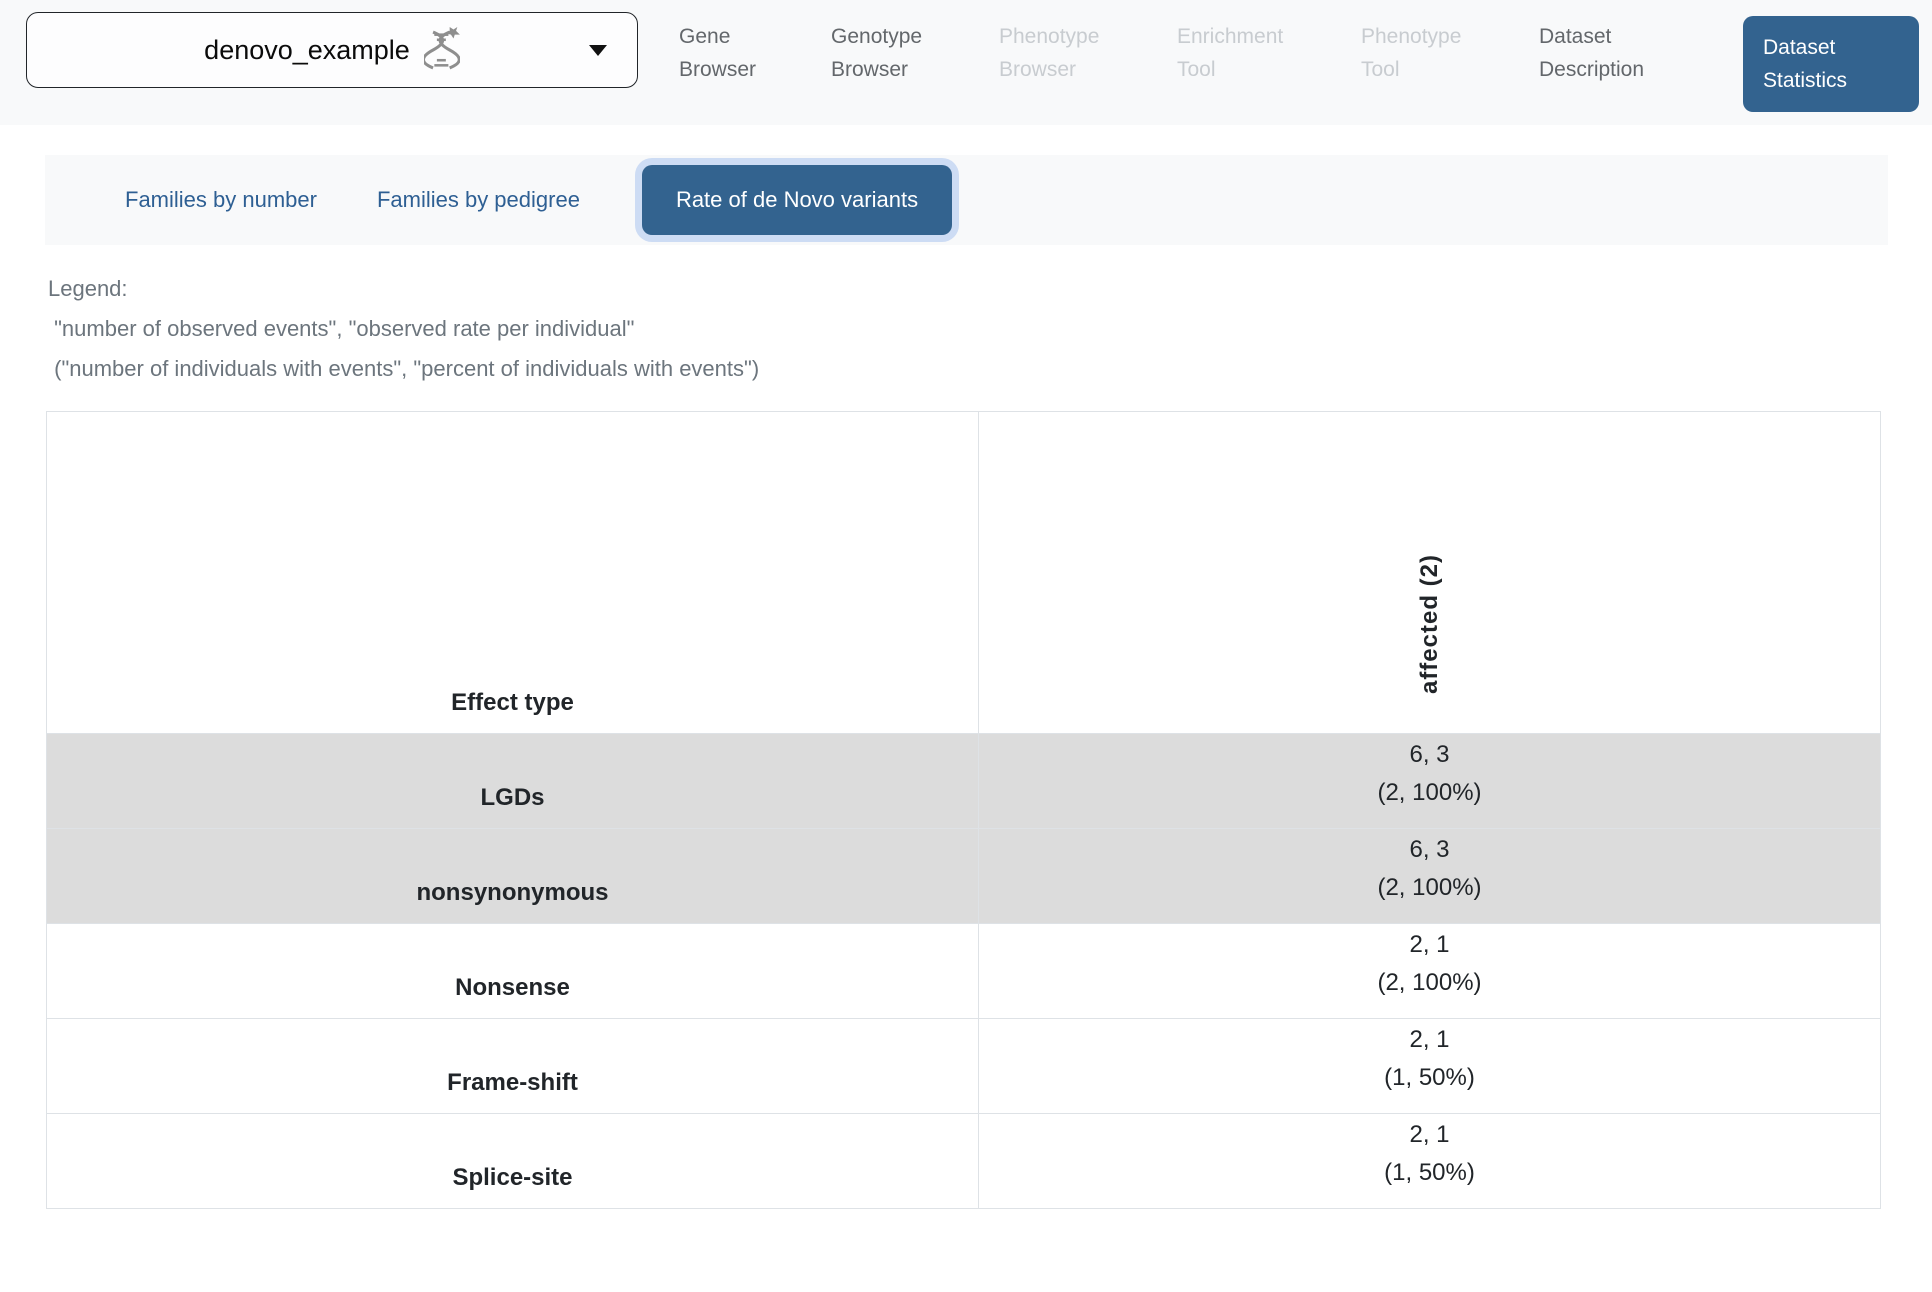 This screenshot has height=1292, width=1932. Describe the element at coordinates (307, 49) in the screenshot. I see `dataset-selector-value: denovo_example` at that location.